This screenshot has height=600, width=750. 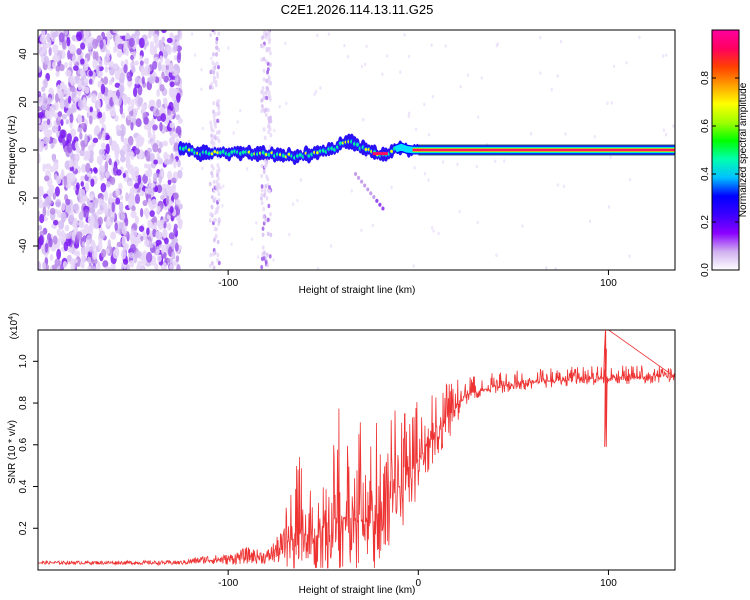 I want to click on colorbar-tick-label: 0.8, so click(x=705, y=78).